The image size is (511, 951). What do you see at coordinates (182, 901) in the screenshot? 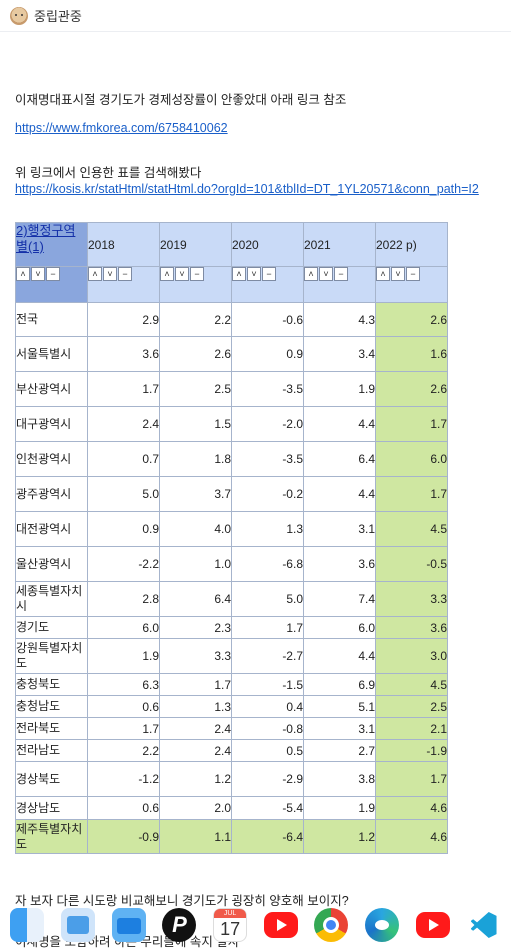
I see `post-paragraph: 자 보자 다른 시도랑 비교해보니 경기도가 굉장히 양호해 보이지?` at bounding box center [182, 901].